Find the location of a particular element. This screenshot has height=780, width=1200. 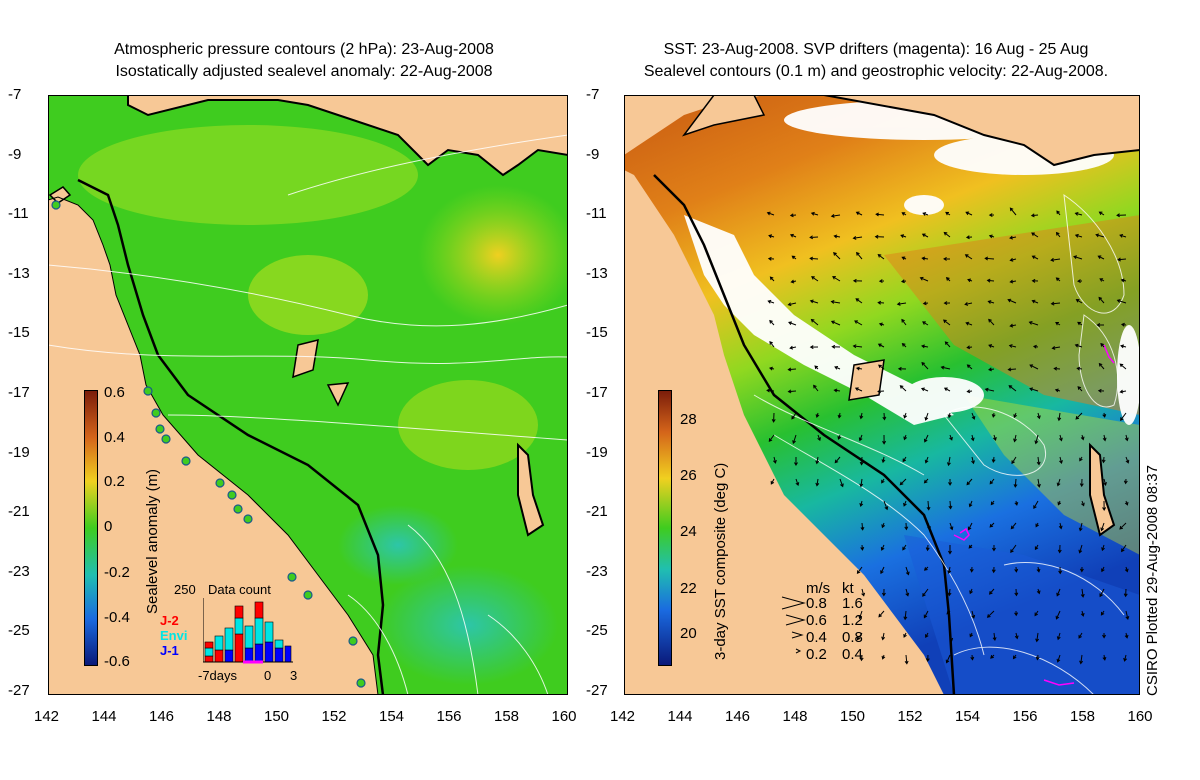

lon-label-right-5: 152 is located at coordinates (910, 716).